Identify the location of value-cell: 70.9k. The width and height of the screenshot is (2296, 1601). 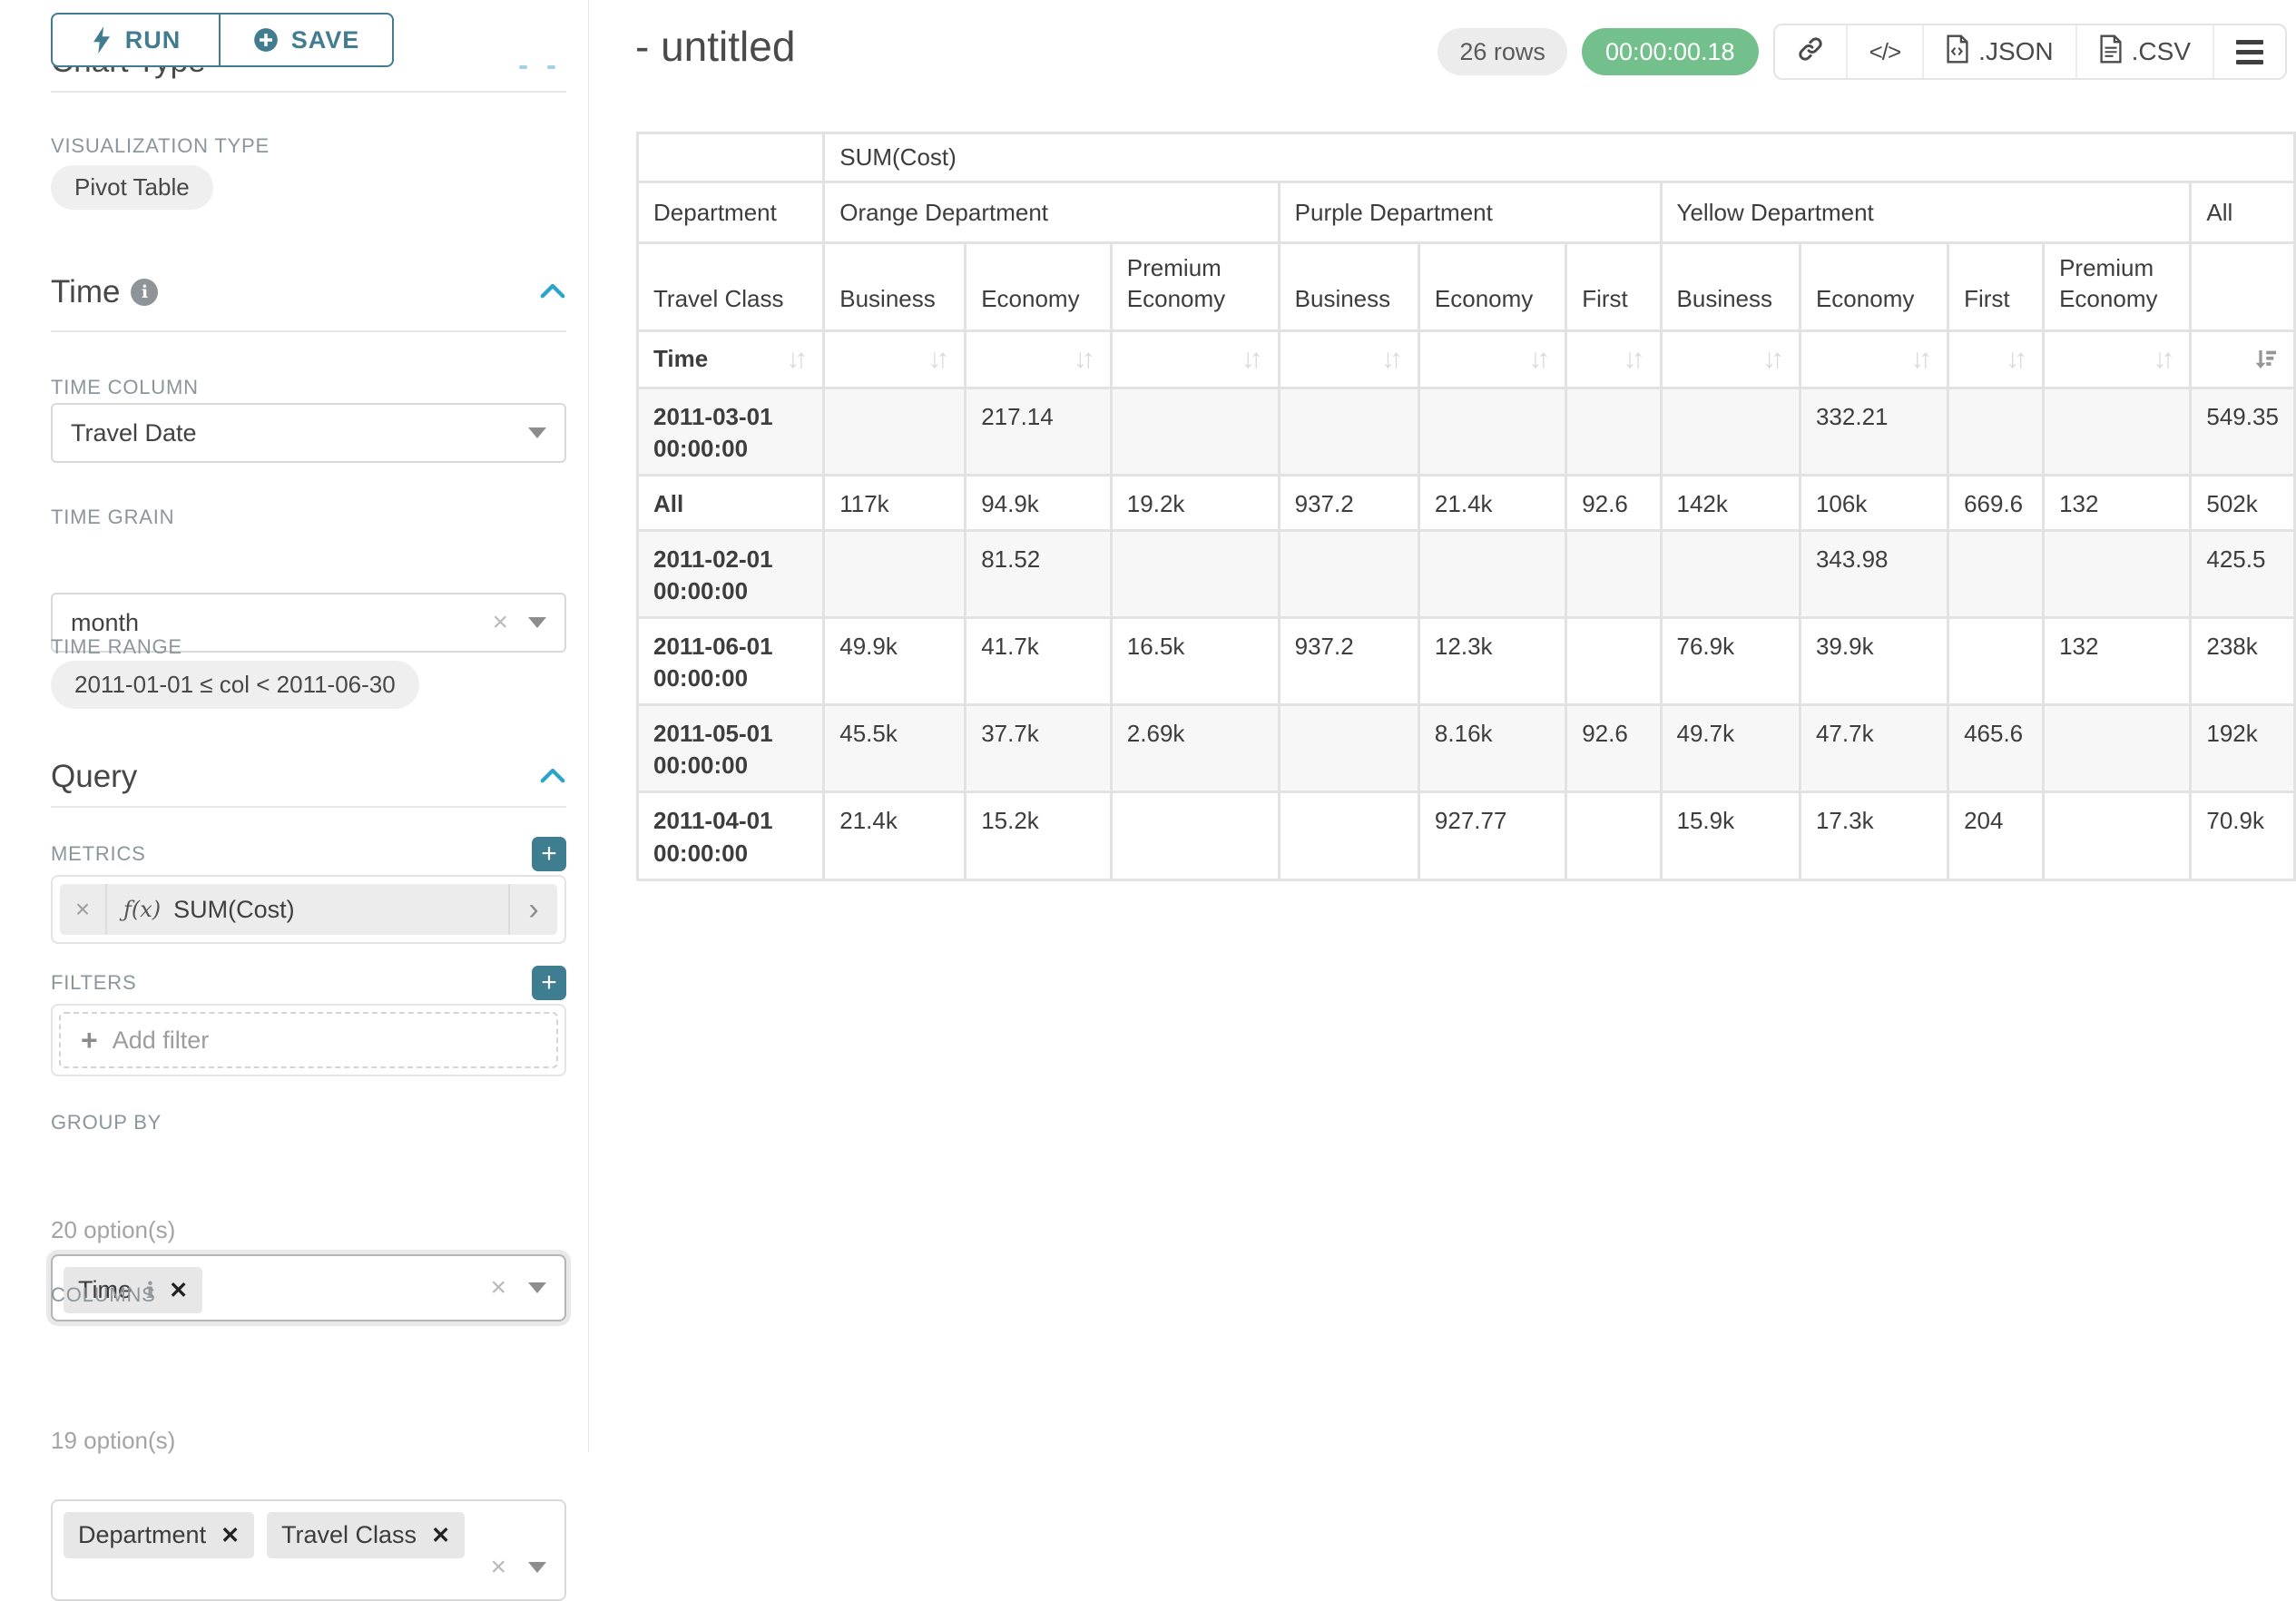
(2242, 836).